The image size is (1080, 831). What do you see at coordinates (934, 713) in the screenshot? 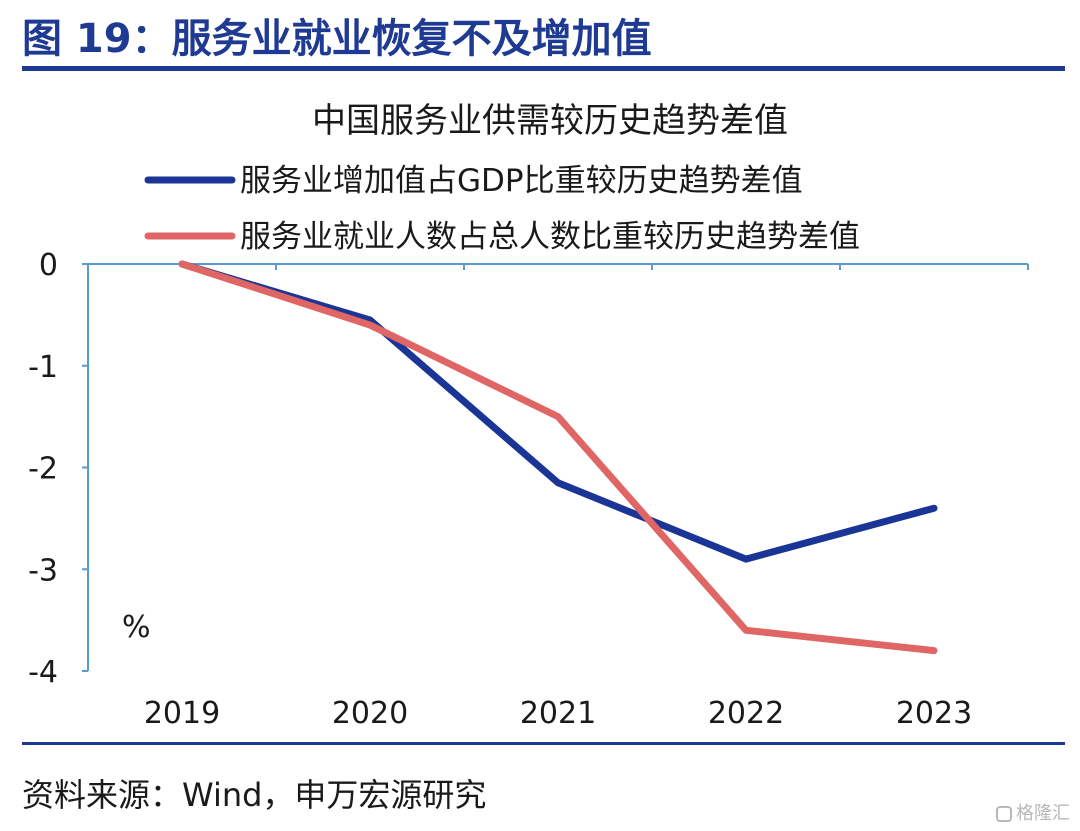
I see `x-tick-label: 2023` at bounding box center [934, 713].